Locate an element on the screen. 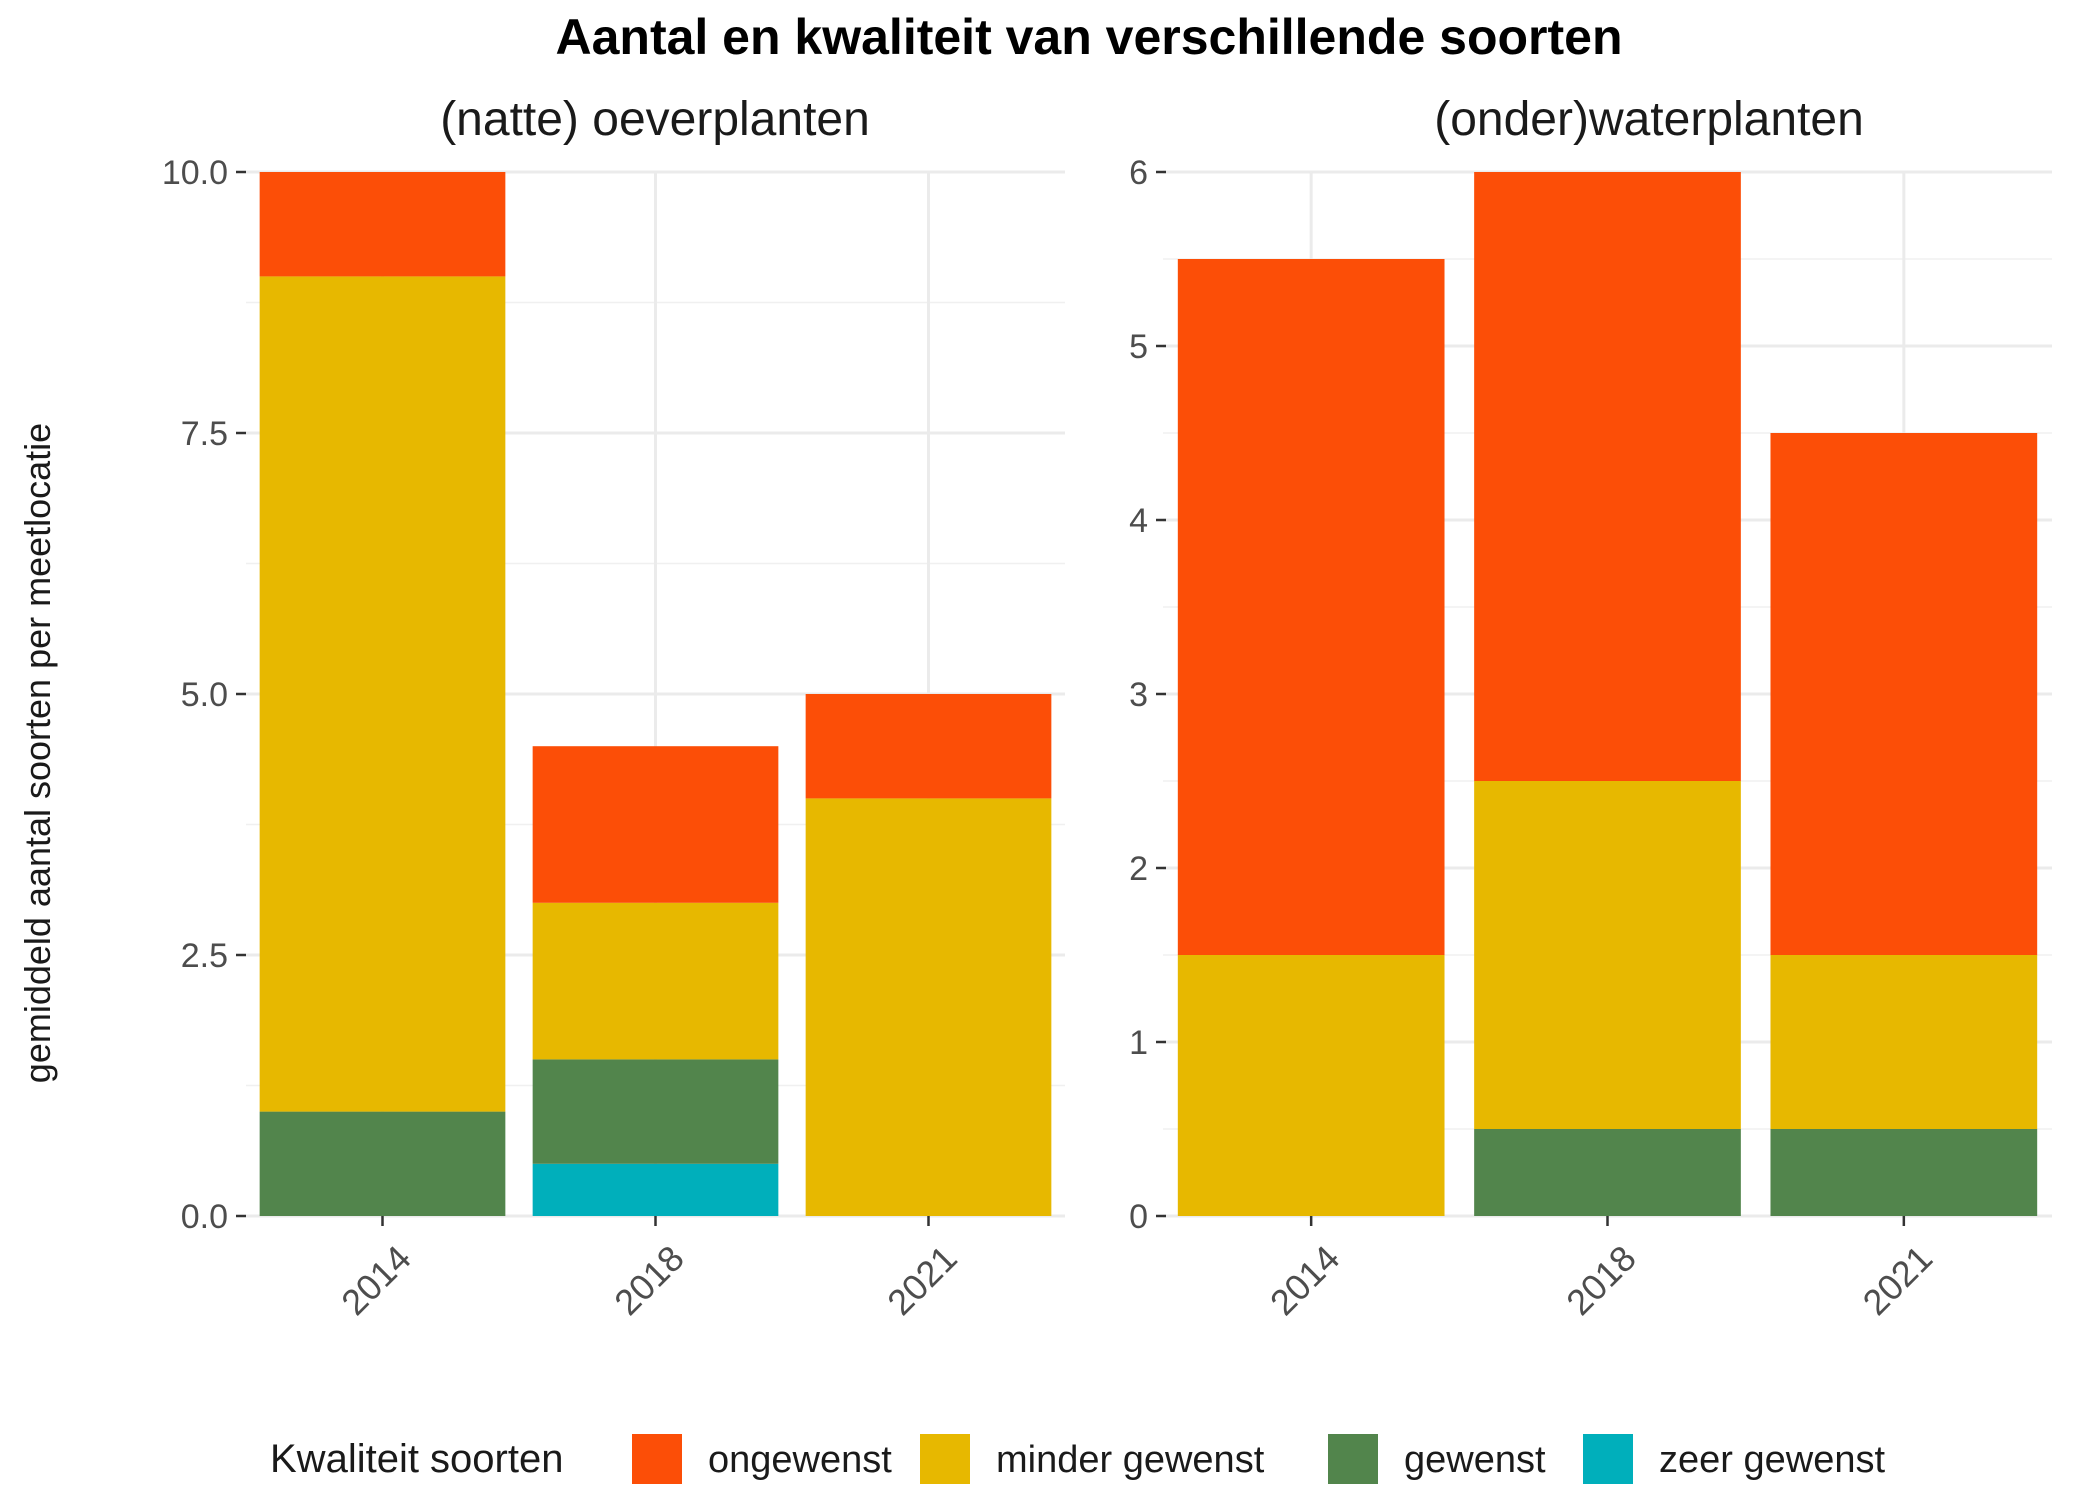 This screenshot has width=2100, height=1500. y-axis-title: gemiddeld aantal soorten per meetlocatie is located at coordinates (37, 753).